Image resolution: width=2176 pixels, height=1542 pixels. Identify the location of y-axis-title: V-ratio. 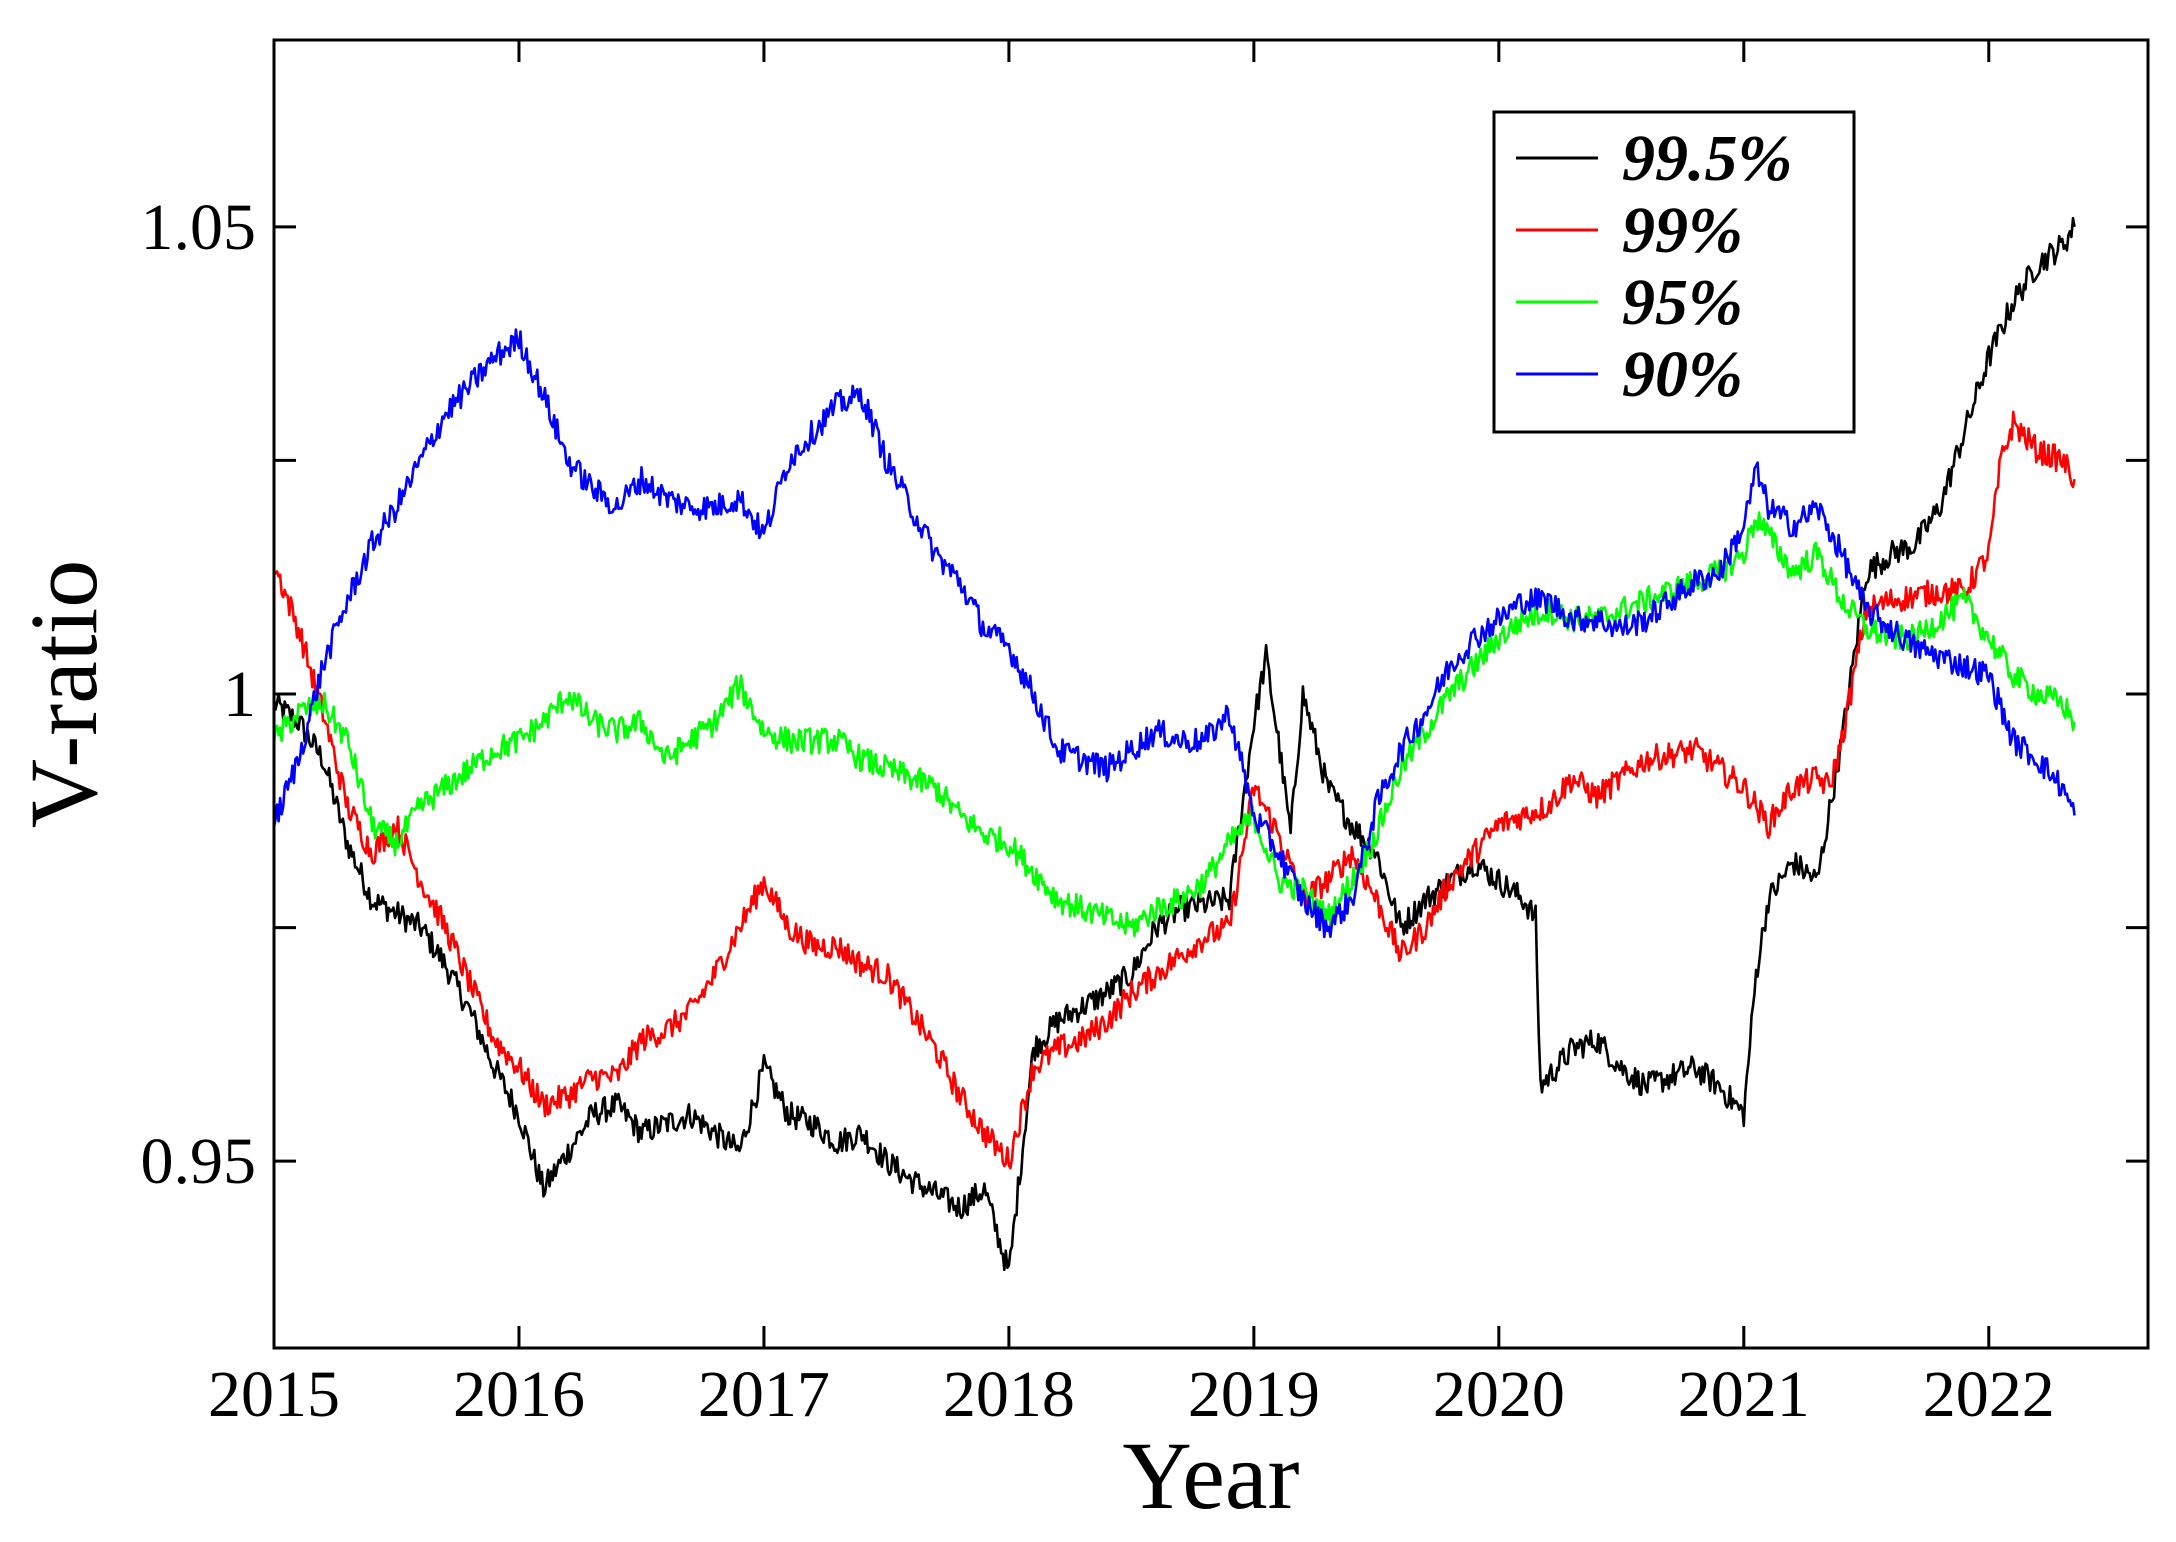
(63, 694).